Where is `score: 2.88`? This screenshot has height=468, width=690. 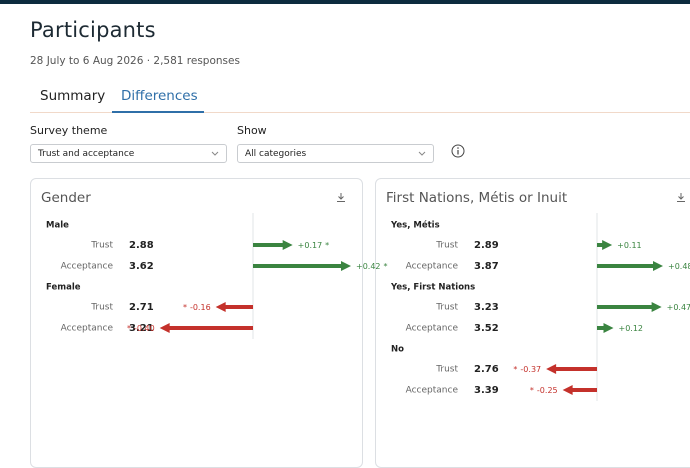 score: 2.88 is located at coordinates (141, 245).